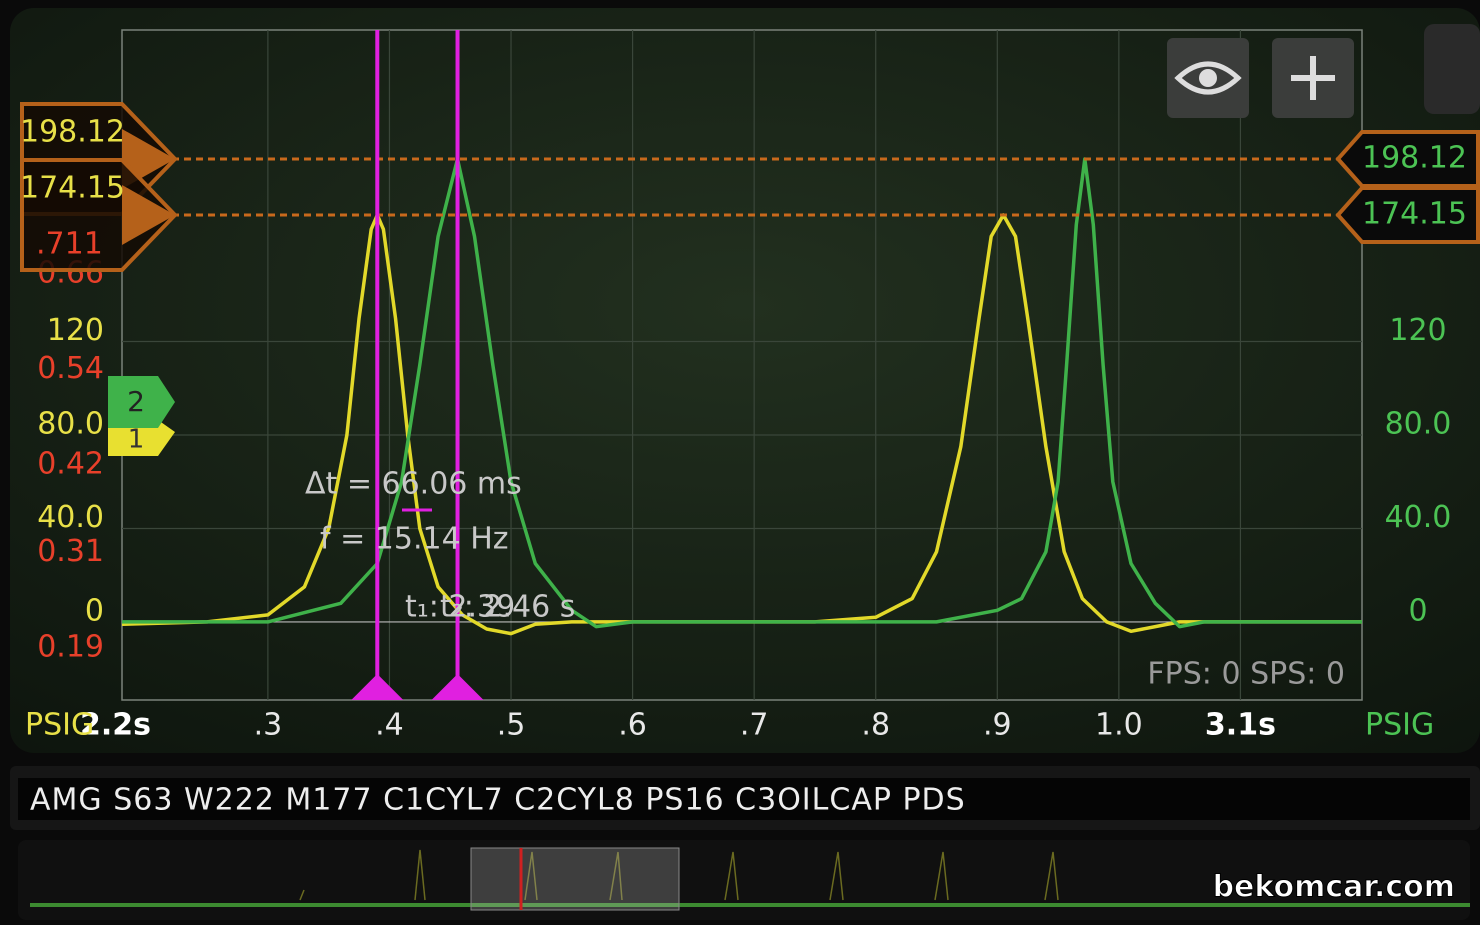 This screenshot has width=1480, height=925. I want to click on y-tick-label-right: 0, so click(1417, 610).